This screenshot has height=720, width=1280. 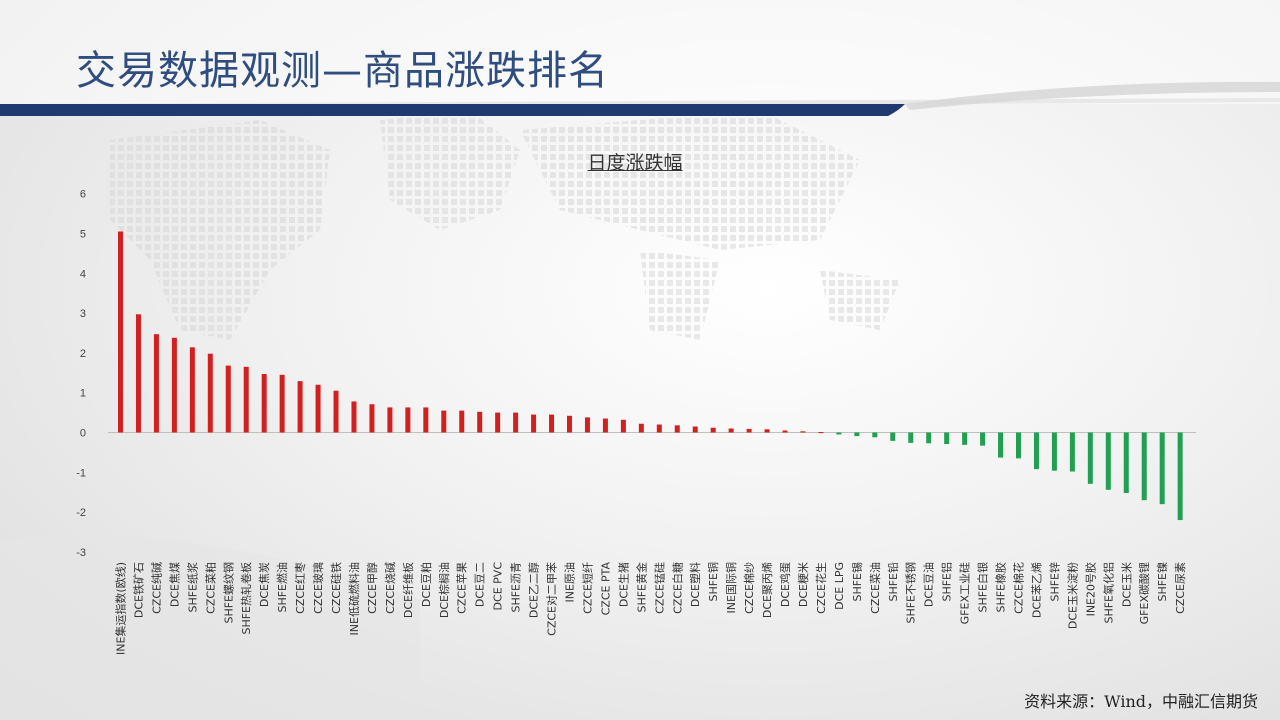 What do you see at coordinates (192, 587) in the screenshot?
I see `x-tick-label: SHFE纸浆` at bounding box center [192, 587].